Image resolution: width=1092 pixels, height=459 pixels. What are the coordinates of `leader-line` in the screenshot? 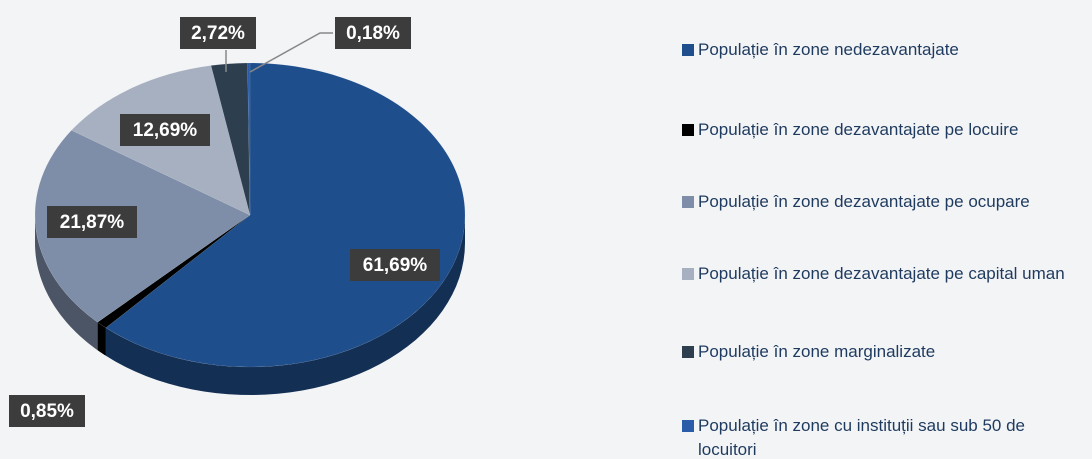 It's located at (291, 52).